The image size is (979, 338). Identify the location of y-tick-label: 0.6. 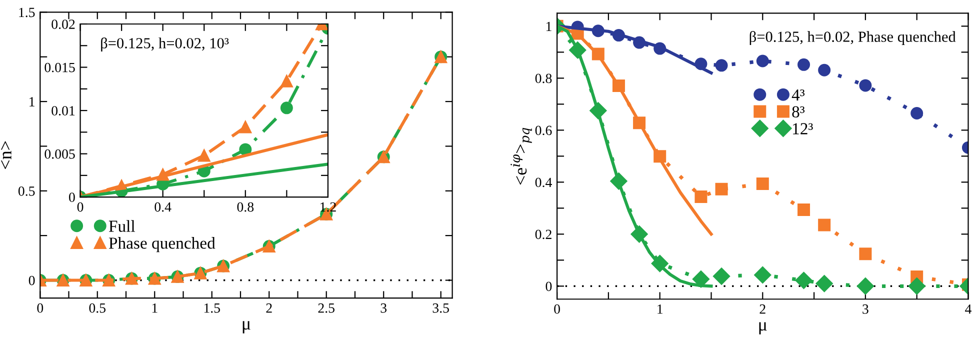
(543, 131).